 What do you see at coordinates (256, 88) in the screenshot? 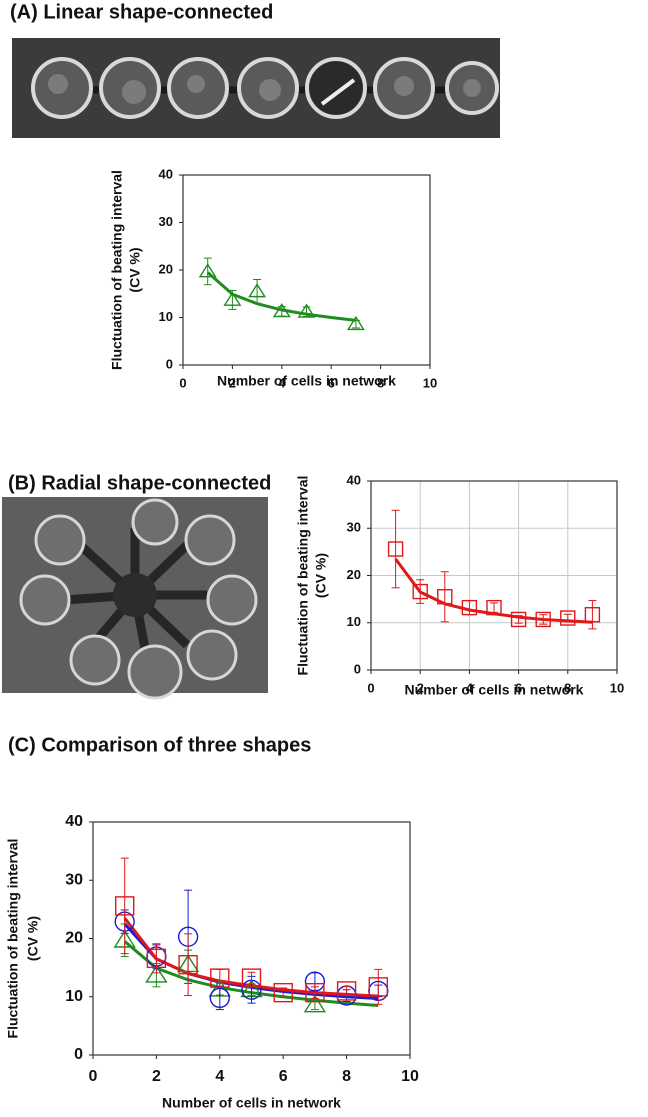
I see `micrograph-linear` at bounding box center [256, 88].